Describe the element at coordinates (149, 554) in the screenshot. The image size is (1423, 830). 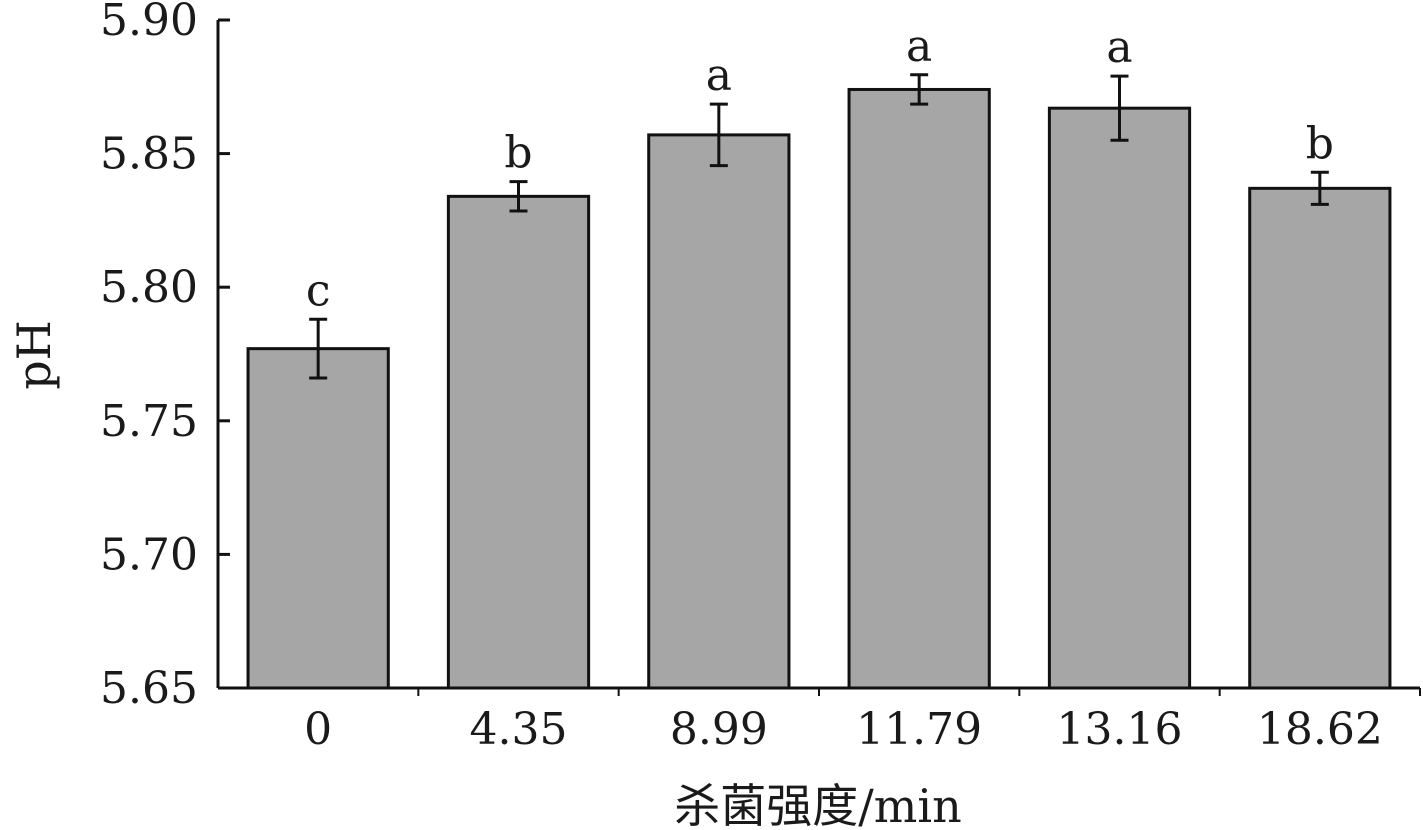
I see `y-tick-label-1: 5.70` at that location.